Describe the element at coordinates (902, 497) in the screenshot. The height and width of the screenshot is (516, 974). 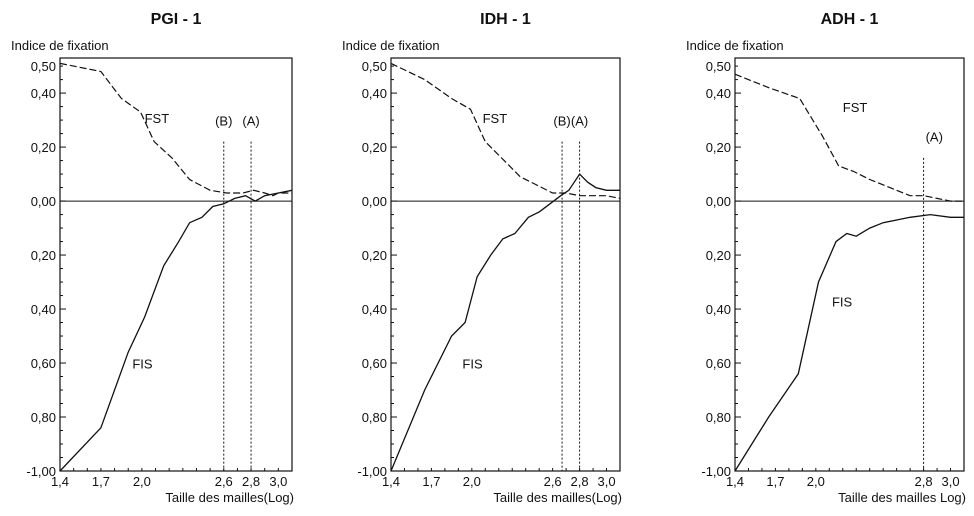
I see `x-axis-label: Taille des mailles Log)` at that location.